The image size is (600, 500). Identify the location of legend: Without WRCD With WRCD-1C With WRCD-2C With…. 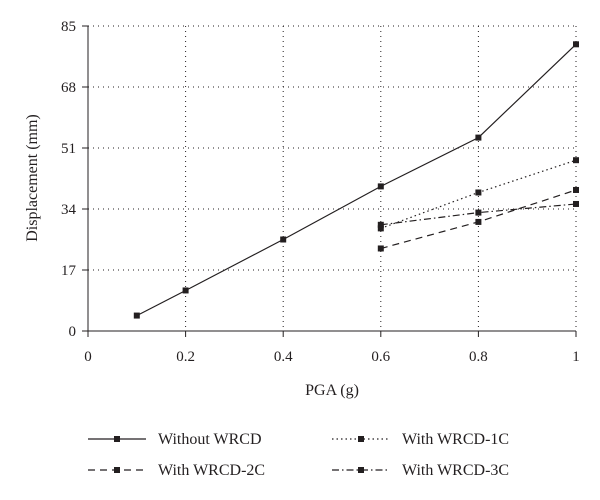
(298, 455).